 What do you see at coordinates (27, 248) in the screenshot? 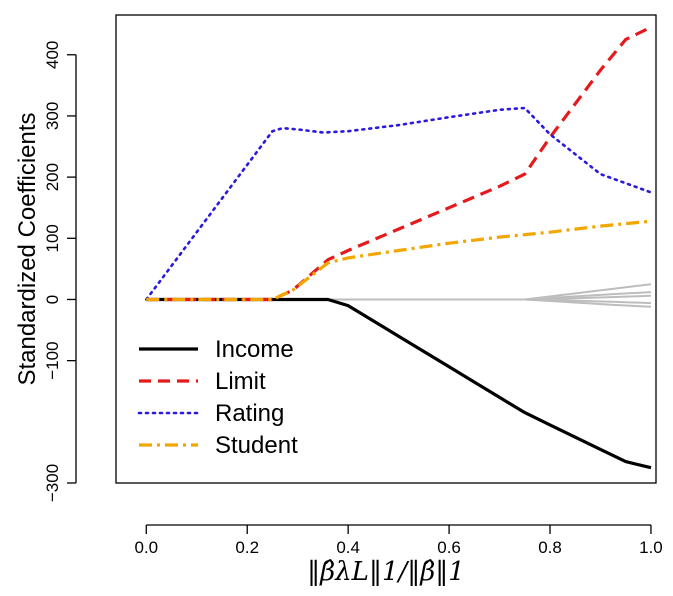
I see `y-axis-title: Standardized Coefficients` at bounding box center [27, 248].